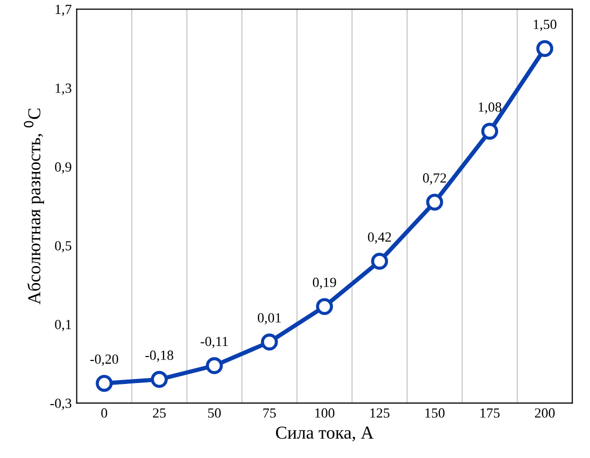 Image resolution: width=590 pixels, height=458 pixels. I want to click on y-tick-label: 0,5, so click(63, 246).